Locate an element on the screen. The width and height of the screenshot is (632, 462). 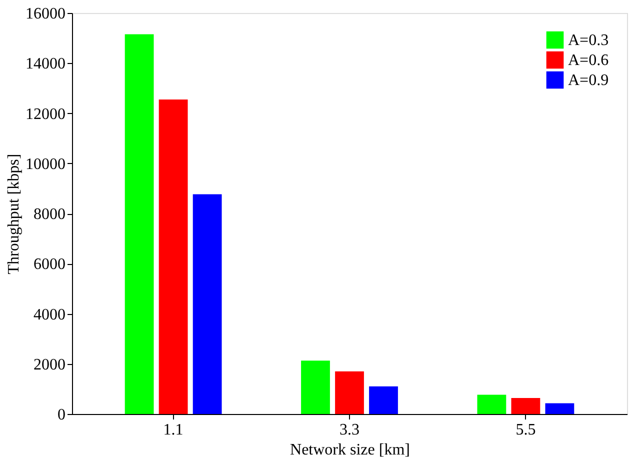
y-tick-label: 6000 is located at coordinates (50, 265).